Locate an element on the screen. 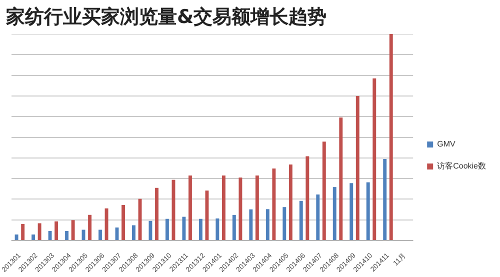 Image resolution: width=500 pixels, height=277 pixels. legend-label: 访客Cookie数 is located at coordinates (461, 166).